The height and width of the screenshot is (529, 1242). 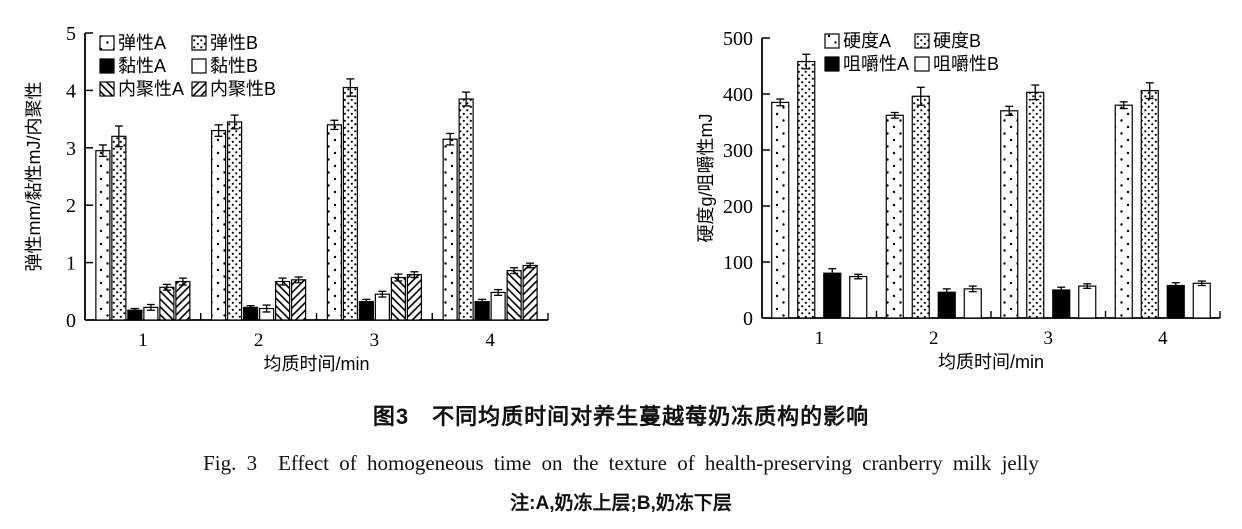 I want to click on bar-咀嚼性B-4, so click(x=1201, y=300).